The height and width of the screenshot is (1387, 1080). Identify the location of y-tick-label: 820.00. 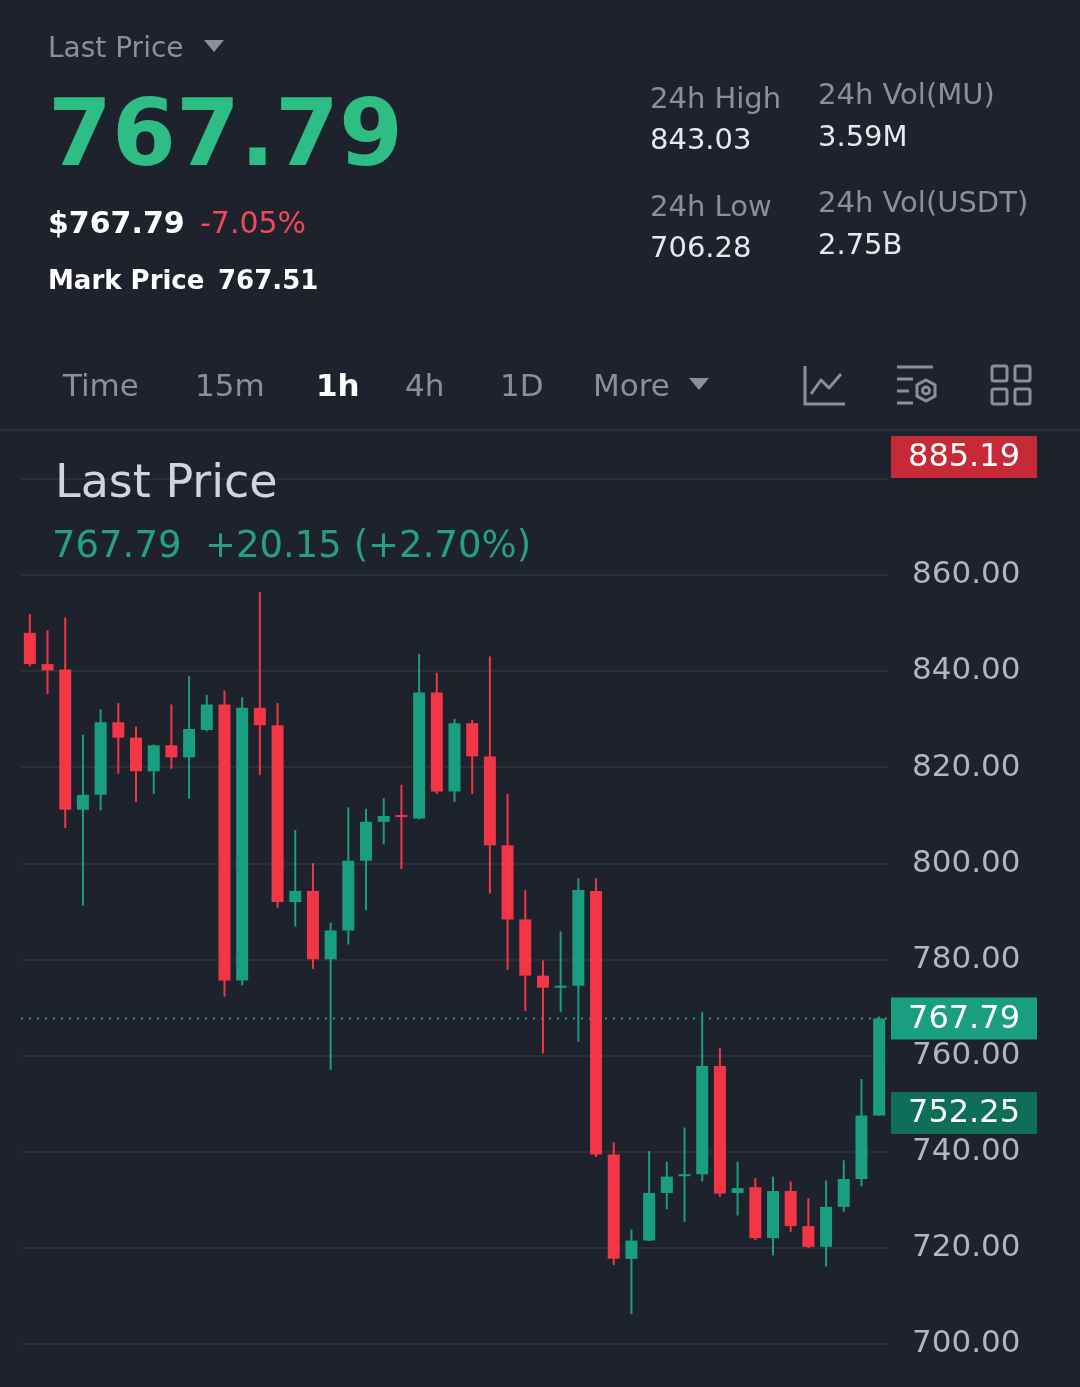
(966, 764).